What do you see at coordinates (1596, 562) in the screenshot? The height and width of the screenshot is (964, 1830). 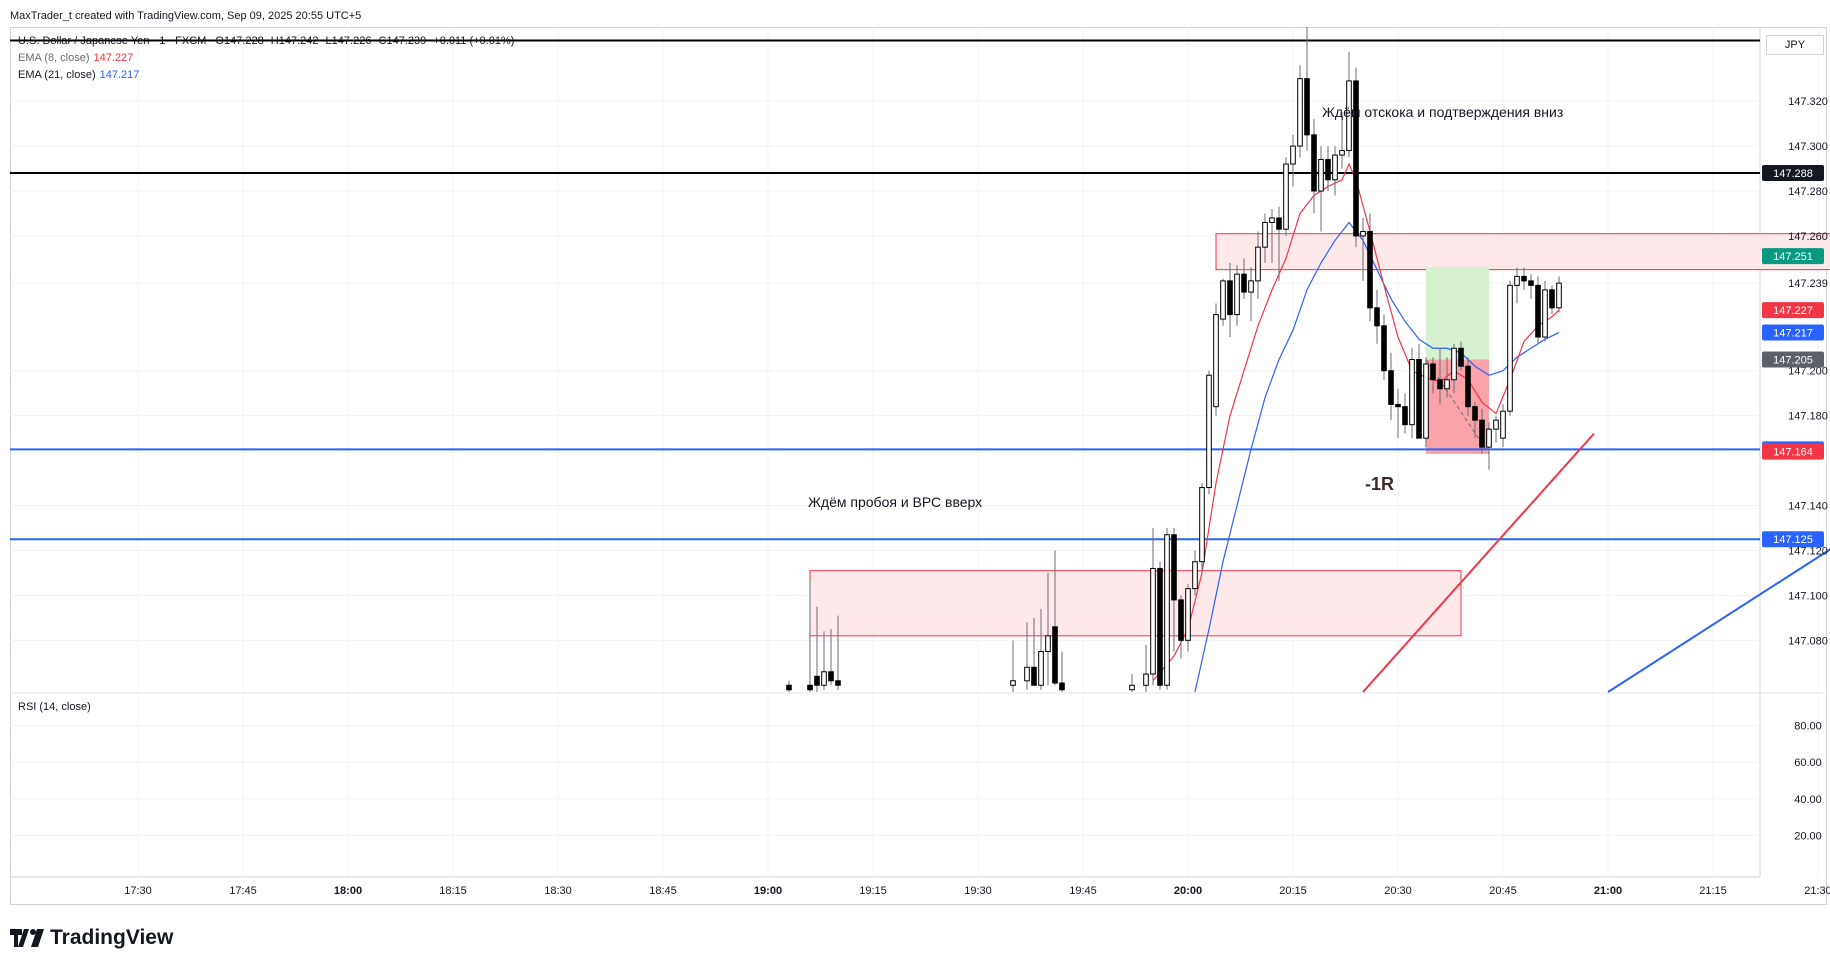 I see `trend-lines` at bounding box center [1596, 562].